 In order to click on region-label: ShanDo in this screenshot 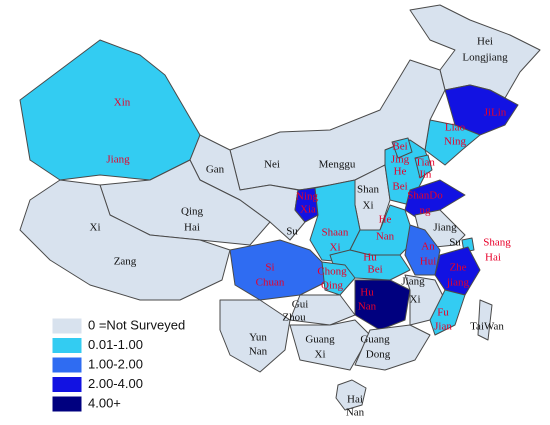, I will do `click(425, 196)`.